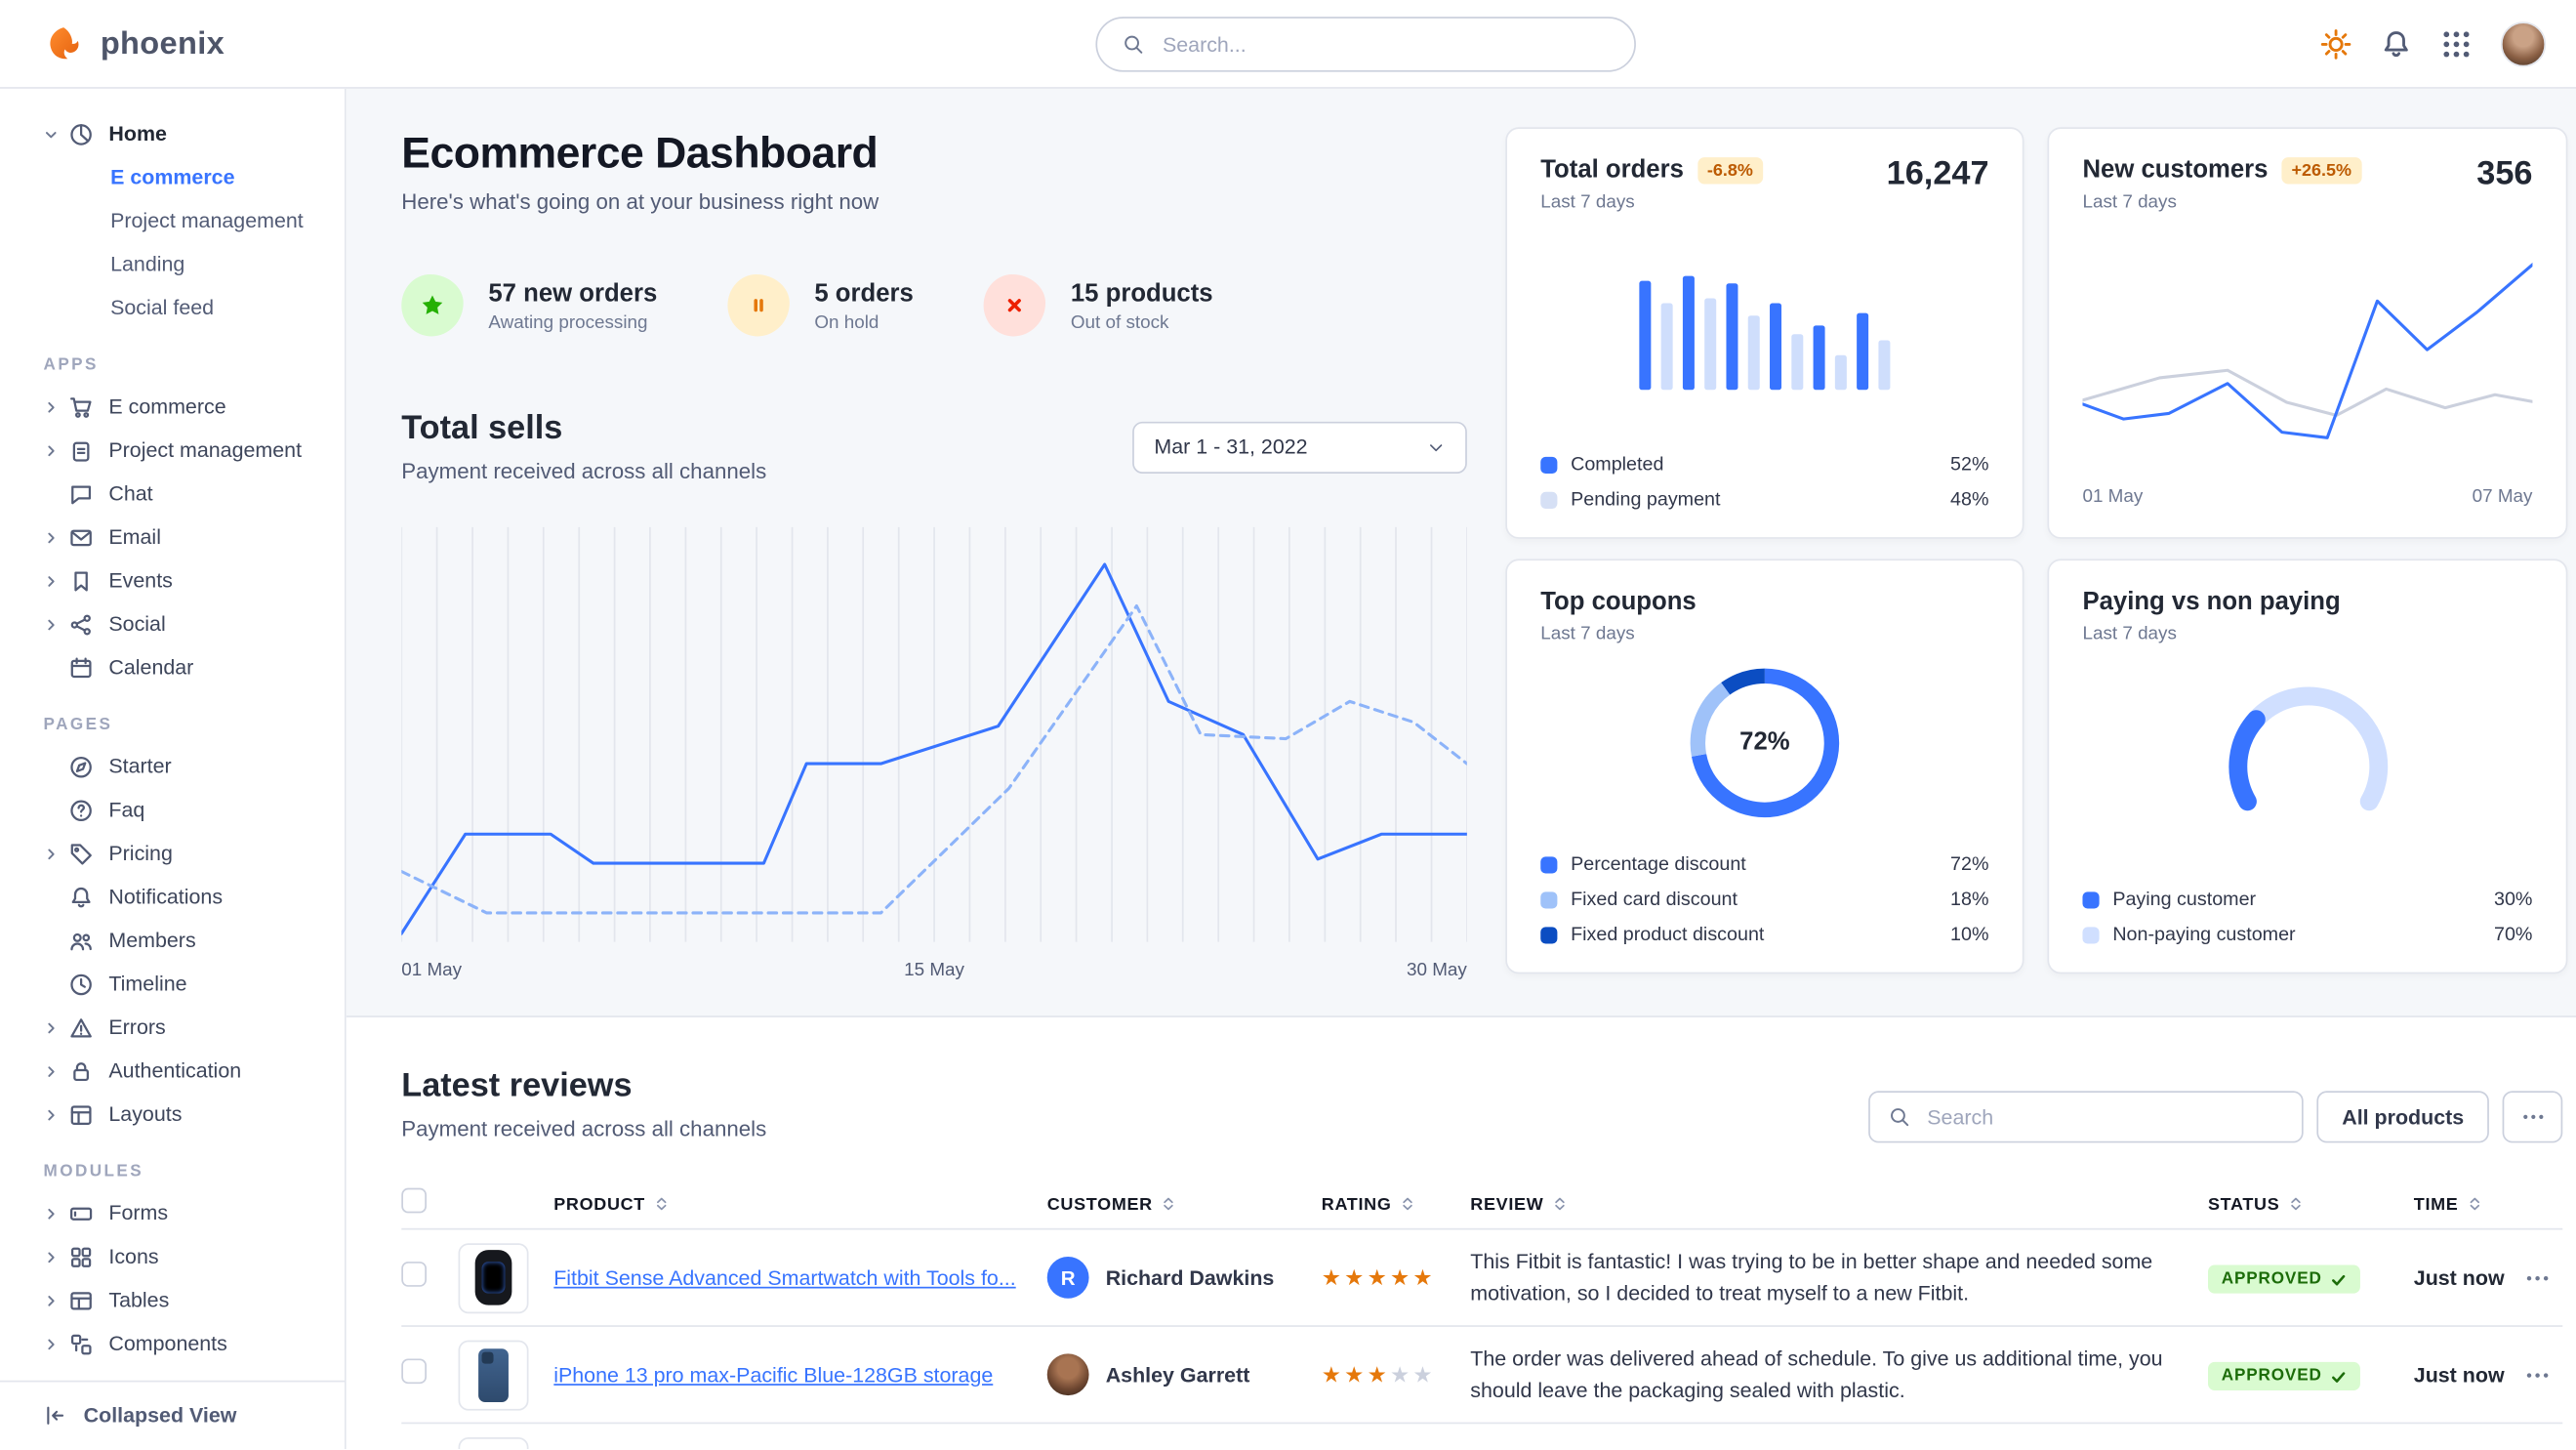 This screenshot has height=1450, width=2576. What do you see at coordinates (172, 667) in the screenshot?
I see `sidebar-item-calendar: Calendar` at bounding box center [172, 667].